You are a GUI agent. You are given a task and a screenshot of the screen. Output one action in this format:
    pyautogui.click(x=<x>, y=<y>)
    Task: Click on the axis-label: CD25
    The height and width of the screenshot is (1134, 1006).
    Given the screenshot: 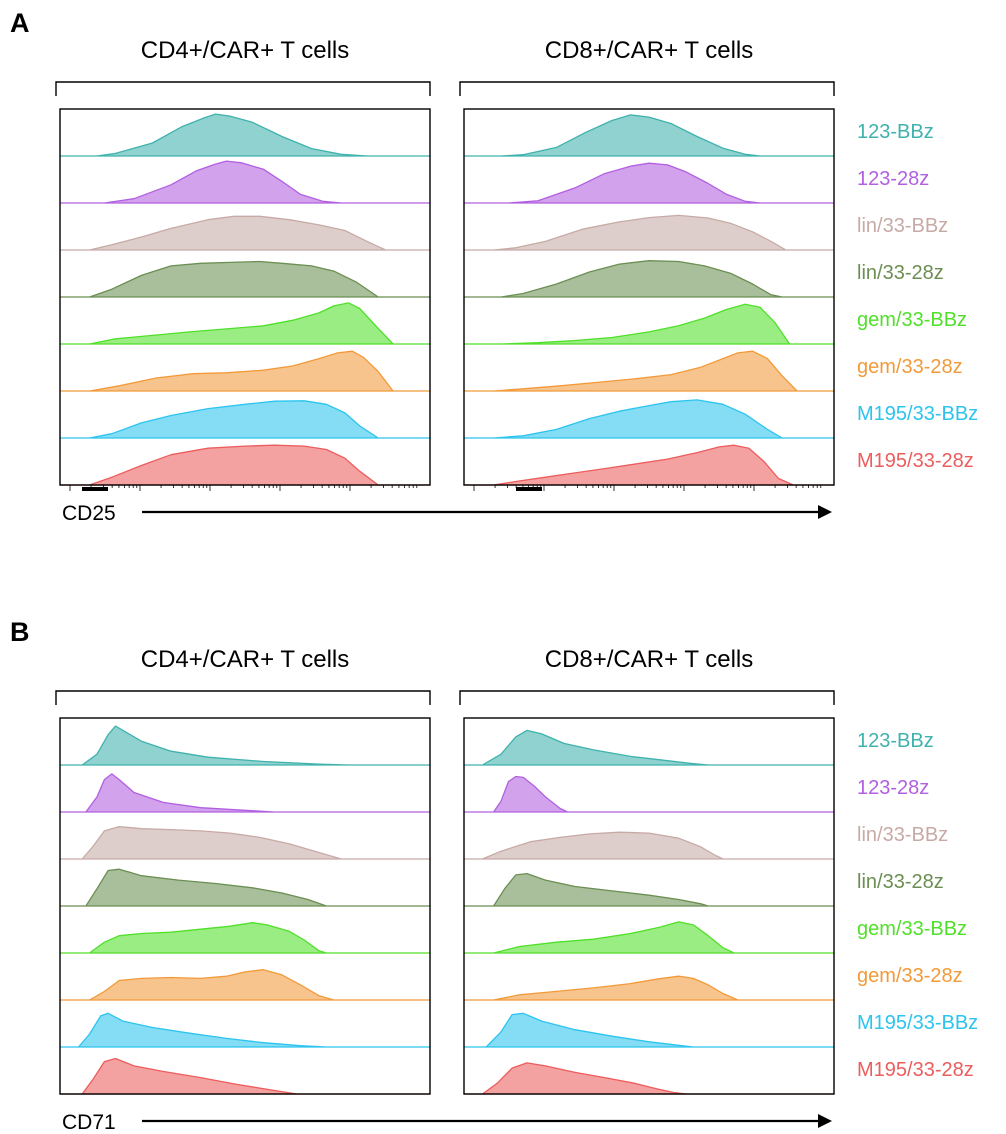 What is the action you would take?
    pyautogui.click(x=89, y=513)
    